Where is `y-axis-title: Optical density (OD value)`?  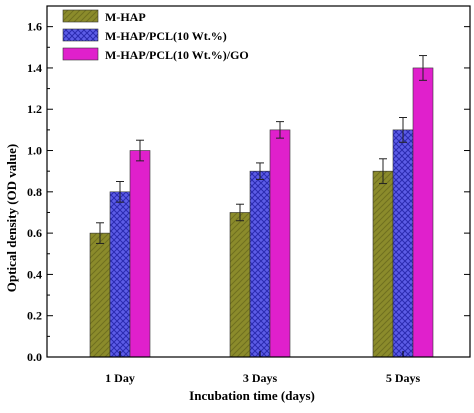 y-axis-title: Optical density (OD value) is located at coordinates (11, 218).